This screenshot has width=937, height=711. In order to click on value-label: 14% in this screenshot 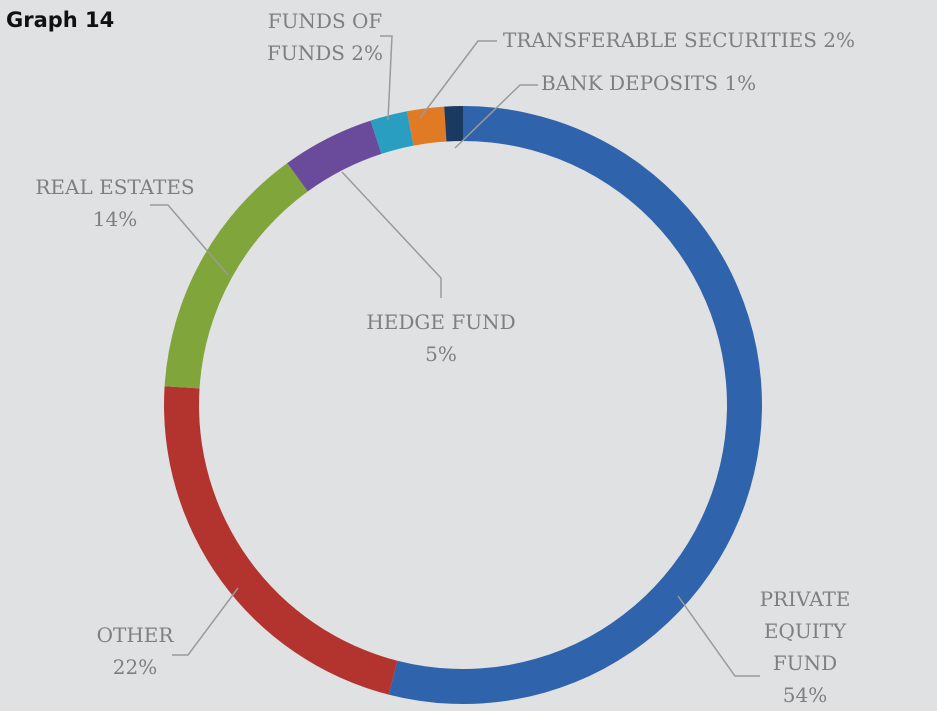, I will do `click(115, 219)`.